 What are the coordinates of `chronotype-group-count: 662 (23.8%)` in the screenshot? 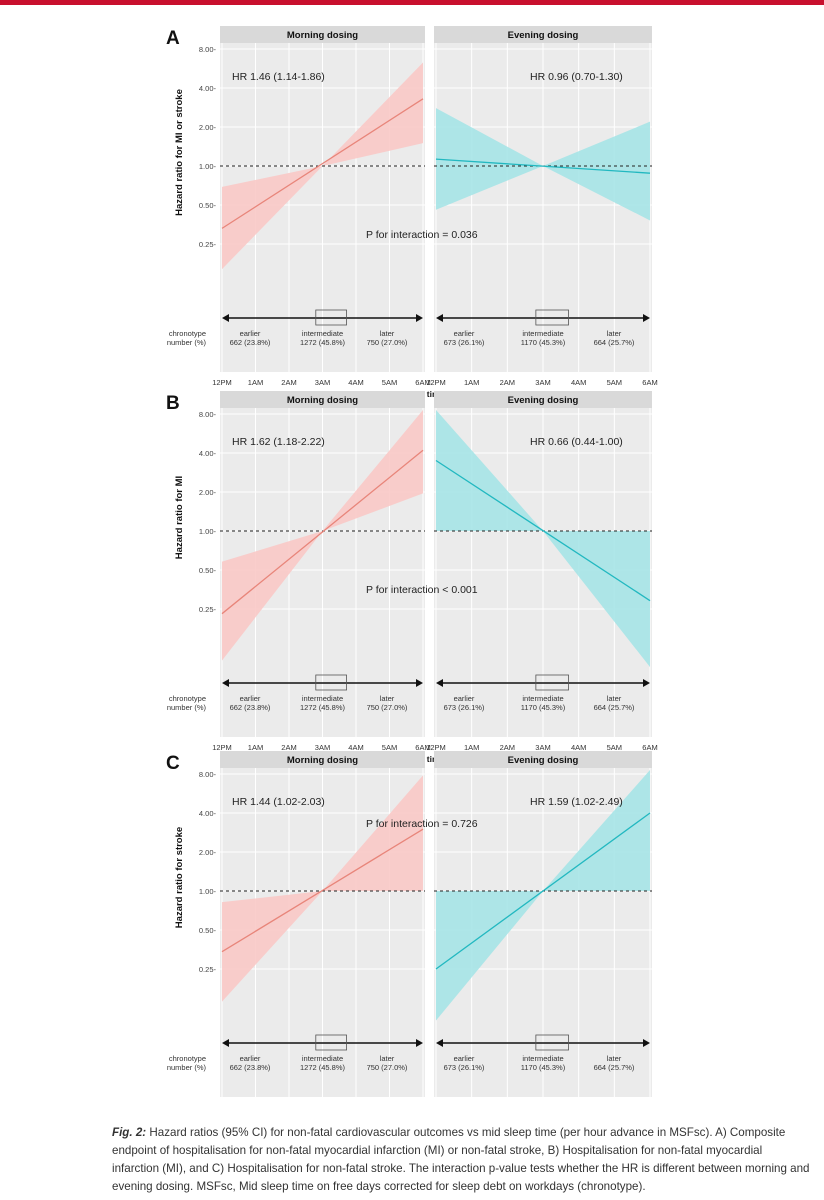 It's located at (250, 342).